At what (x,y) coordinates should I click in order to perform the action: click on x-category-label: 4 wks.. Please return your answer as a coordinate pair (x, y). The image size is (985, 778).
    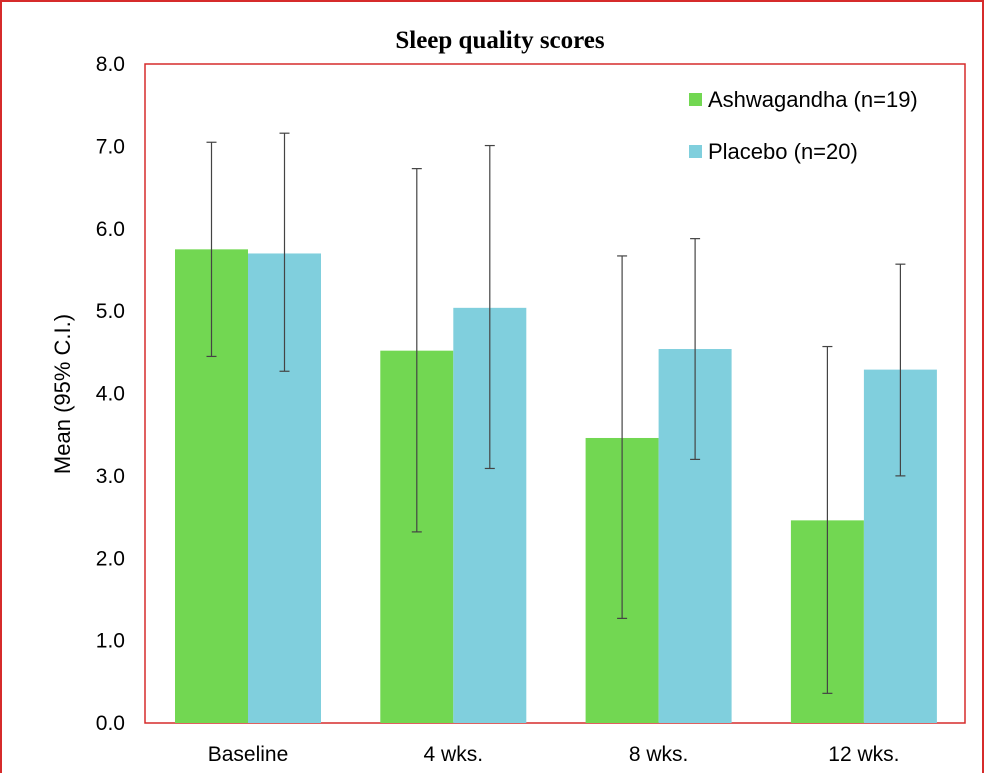
    Looking at the image, I should click on (454, 754).